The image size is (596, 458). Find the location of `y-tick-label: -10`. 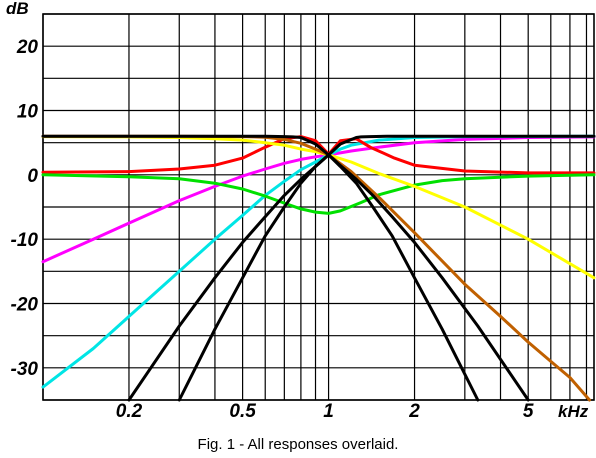

y-tick-label: -10 is located at coordinates (25, 240).